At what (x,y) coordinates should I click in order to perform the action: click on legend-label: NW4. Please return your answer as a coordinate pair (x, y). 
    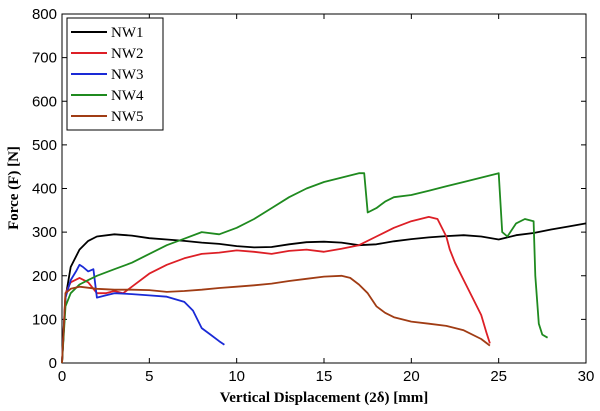
    Looking at the image, I should click on (127, 96).